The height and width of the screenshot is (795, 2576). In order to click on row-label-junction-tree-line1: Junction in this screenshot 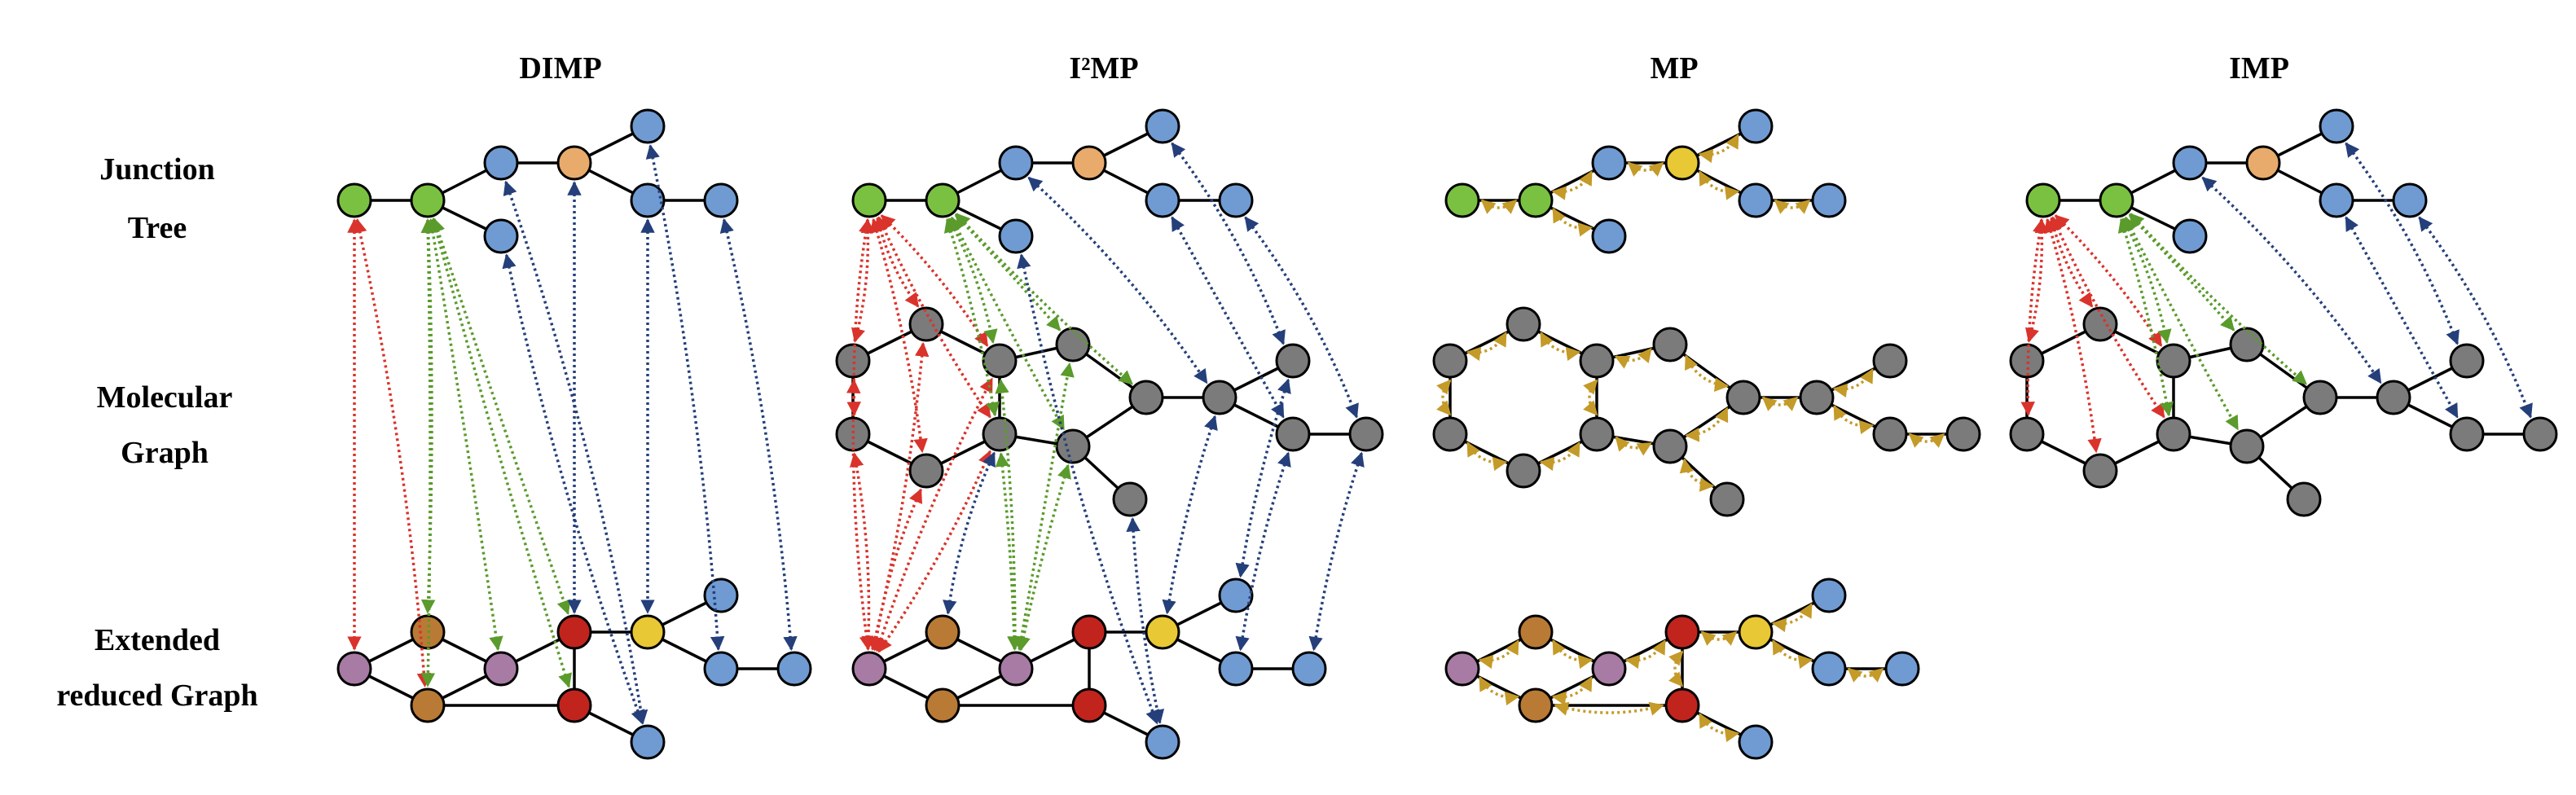, I will do `click(156, 169)`.